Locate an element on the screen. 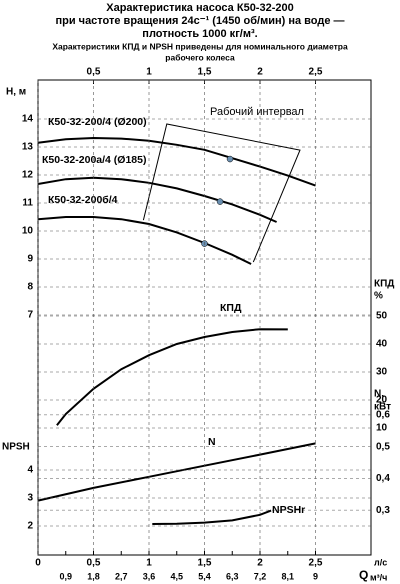 This screenshot has width=400, height=584. x2-tick-label: 6,3 is located at coordinates (232, 576).